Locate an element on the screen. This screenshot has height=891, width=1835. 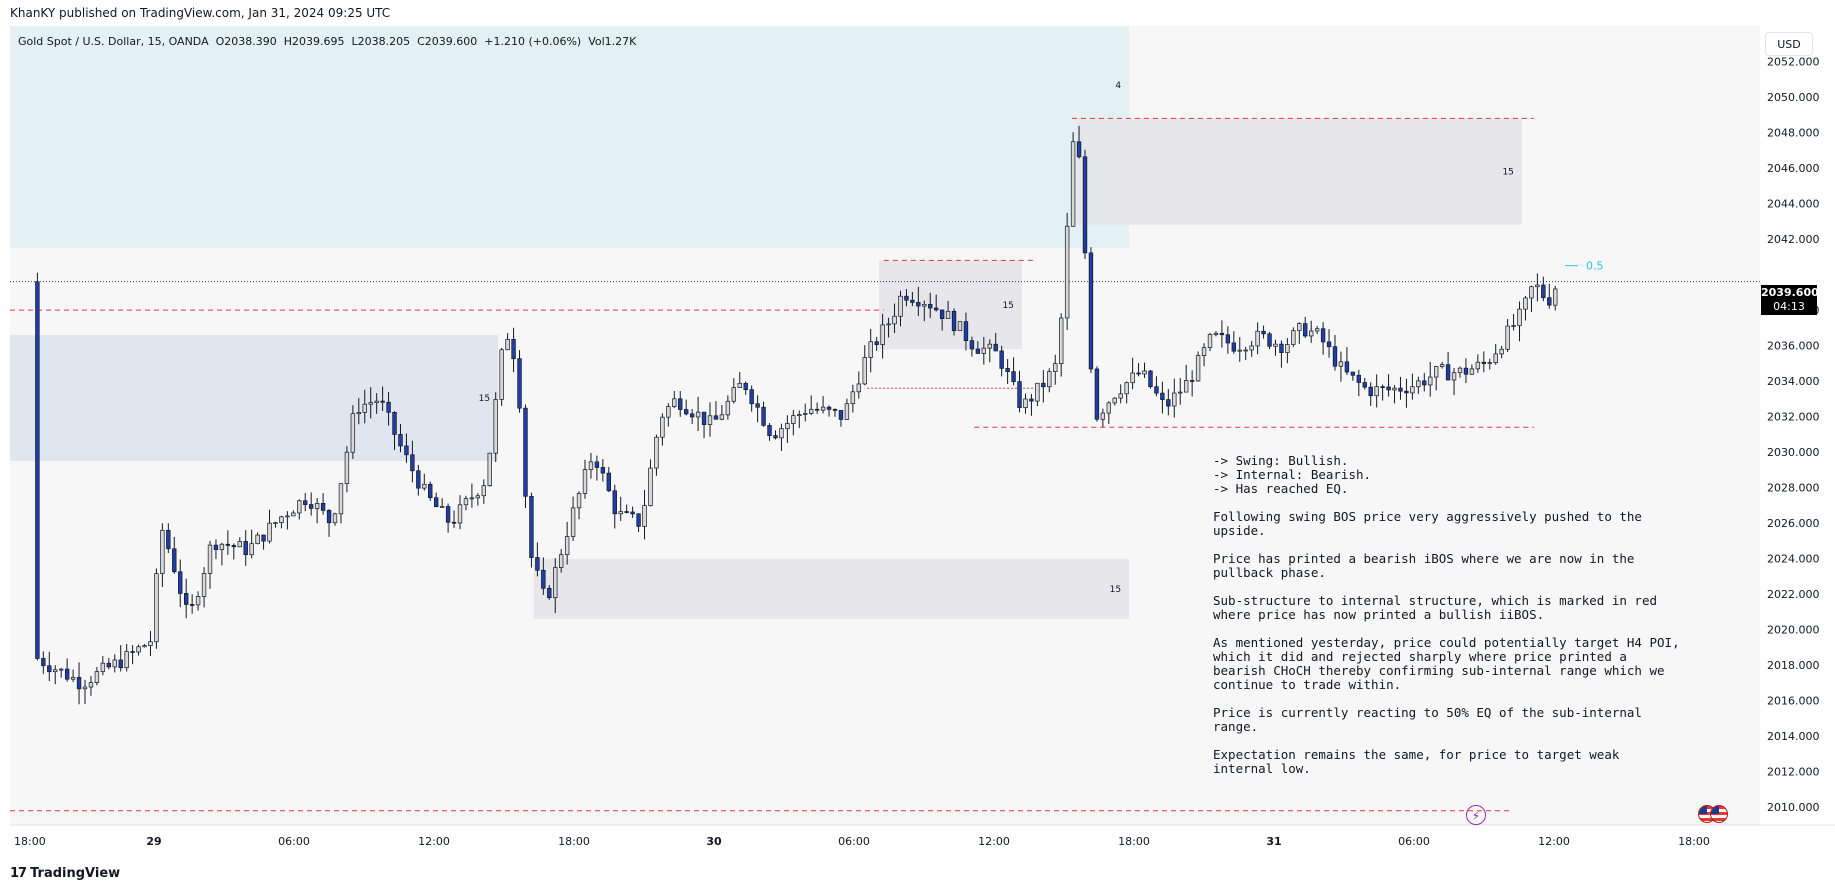
lightning-event-icon: ⚡ is located at coordinates (1476, 815).